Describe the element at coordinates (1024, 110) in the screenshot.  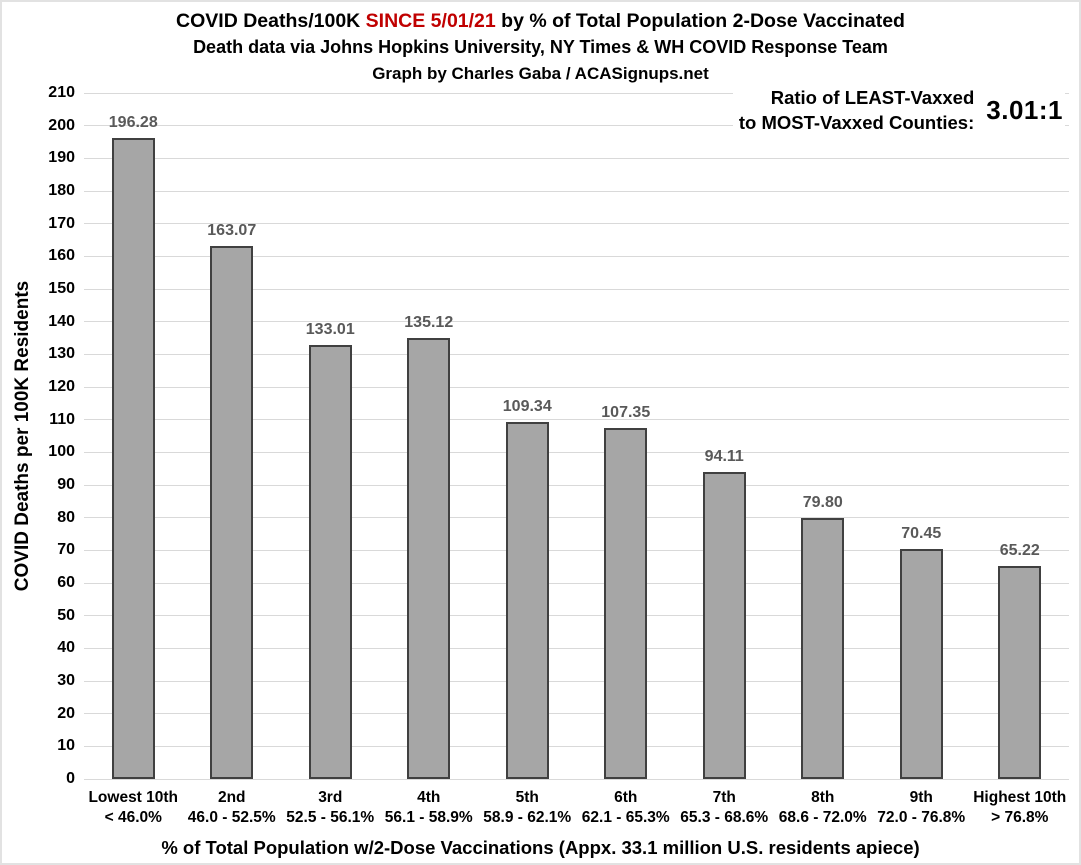
I see `ratio-annotation-value: 3.01:1` at that location.